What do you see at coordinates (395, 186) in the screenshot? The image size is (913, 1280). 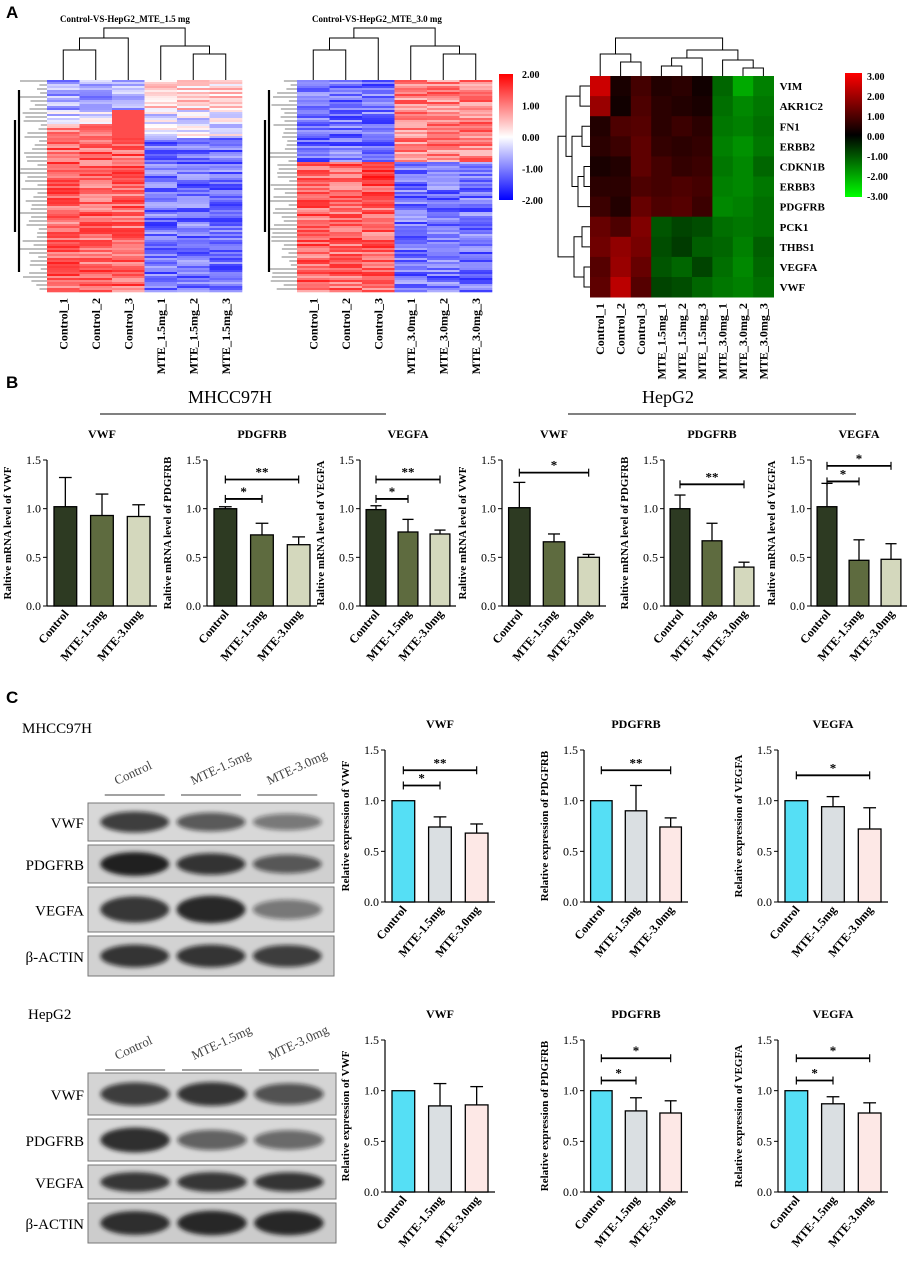 I see `heatmap-2-cells` at bounding box center [395, 186].